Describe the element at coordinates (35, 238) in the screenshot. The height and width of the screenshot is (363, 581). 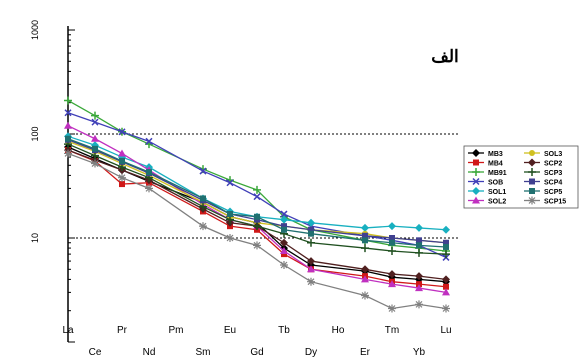
I see `y-tick-label: 10` at that location.